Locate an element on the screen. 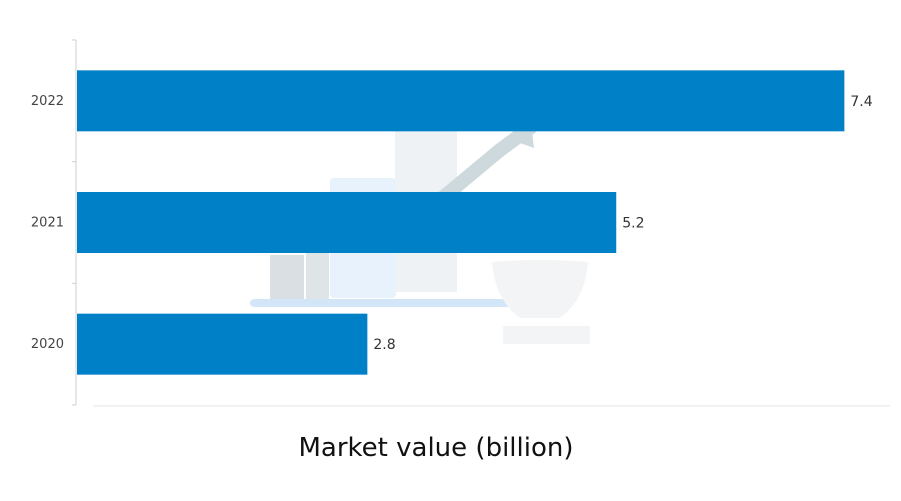 This screenshot has width=901, height=501. x-axis-title: Market value (billion) is located at coordinates (436, 448).